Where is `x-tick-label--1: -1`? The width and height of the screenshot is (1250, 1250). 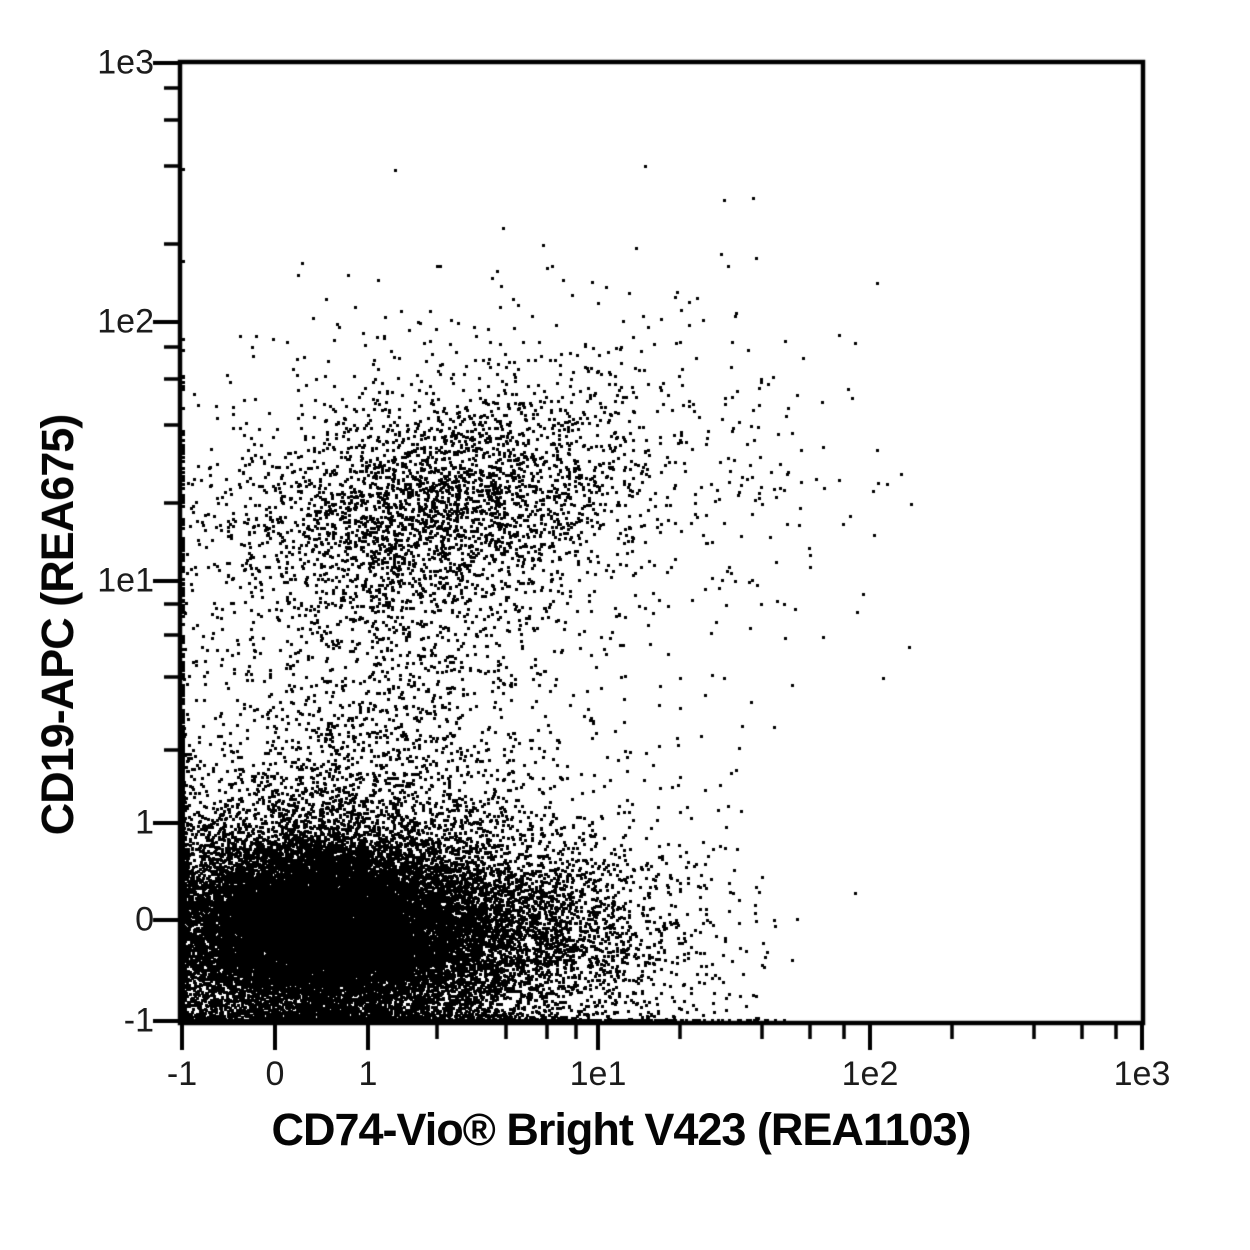
x-tick-label--1: -1 is located at coordinates (182, 1074).